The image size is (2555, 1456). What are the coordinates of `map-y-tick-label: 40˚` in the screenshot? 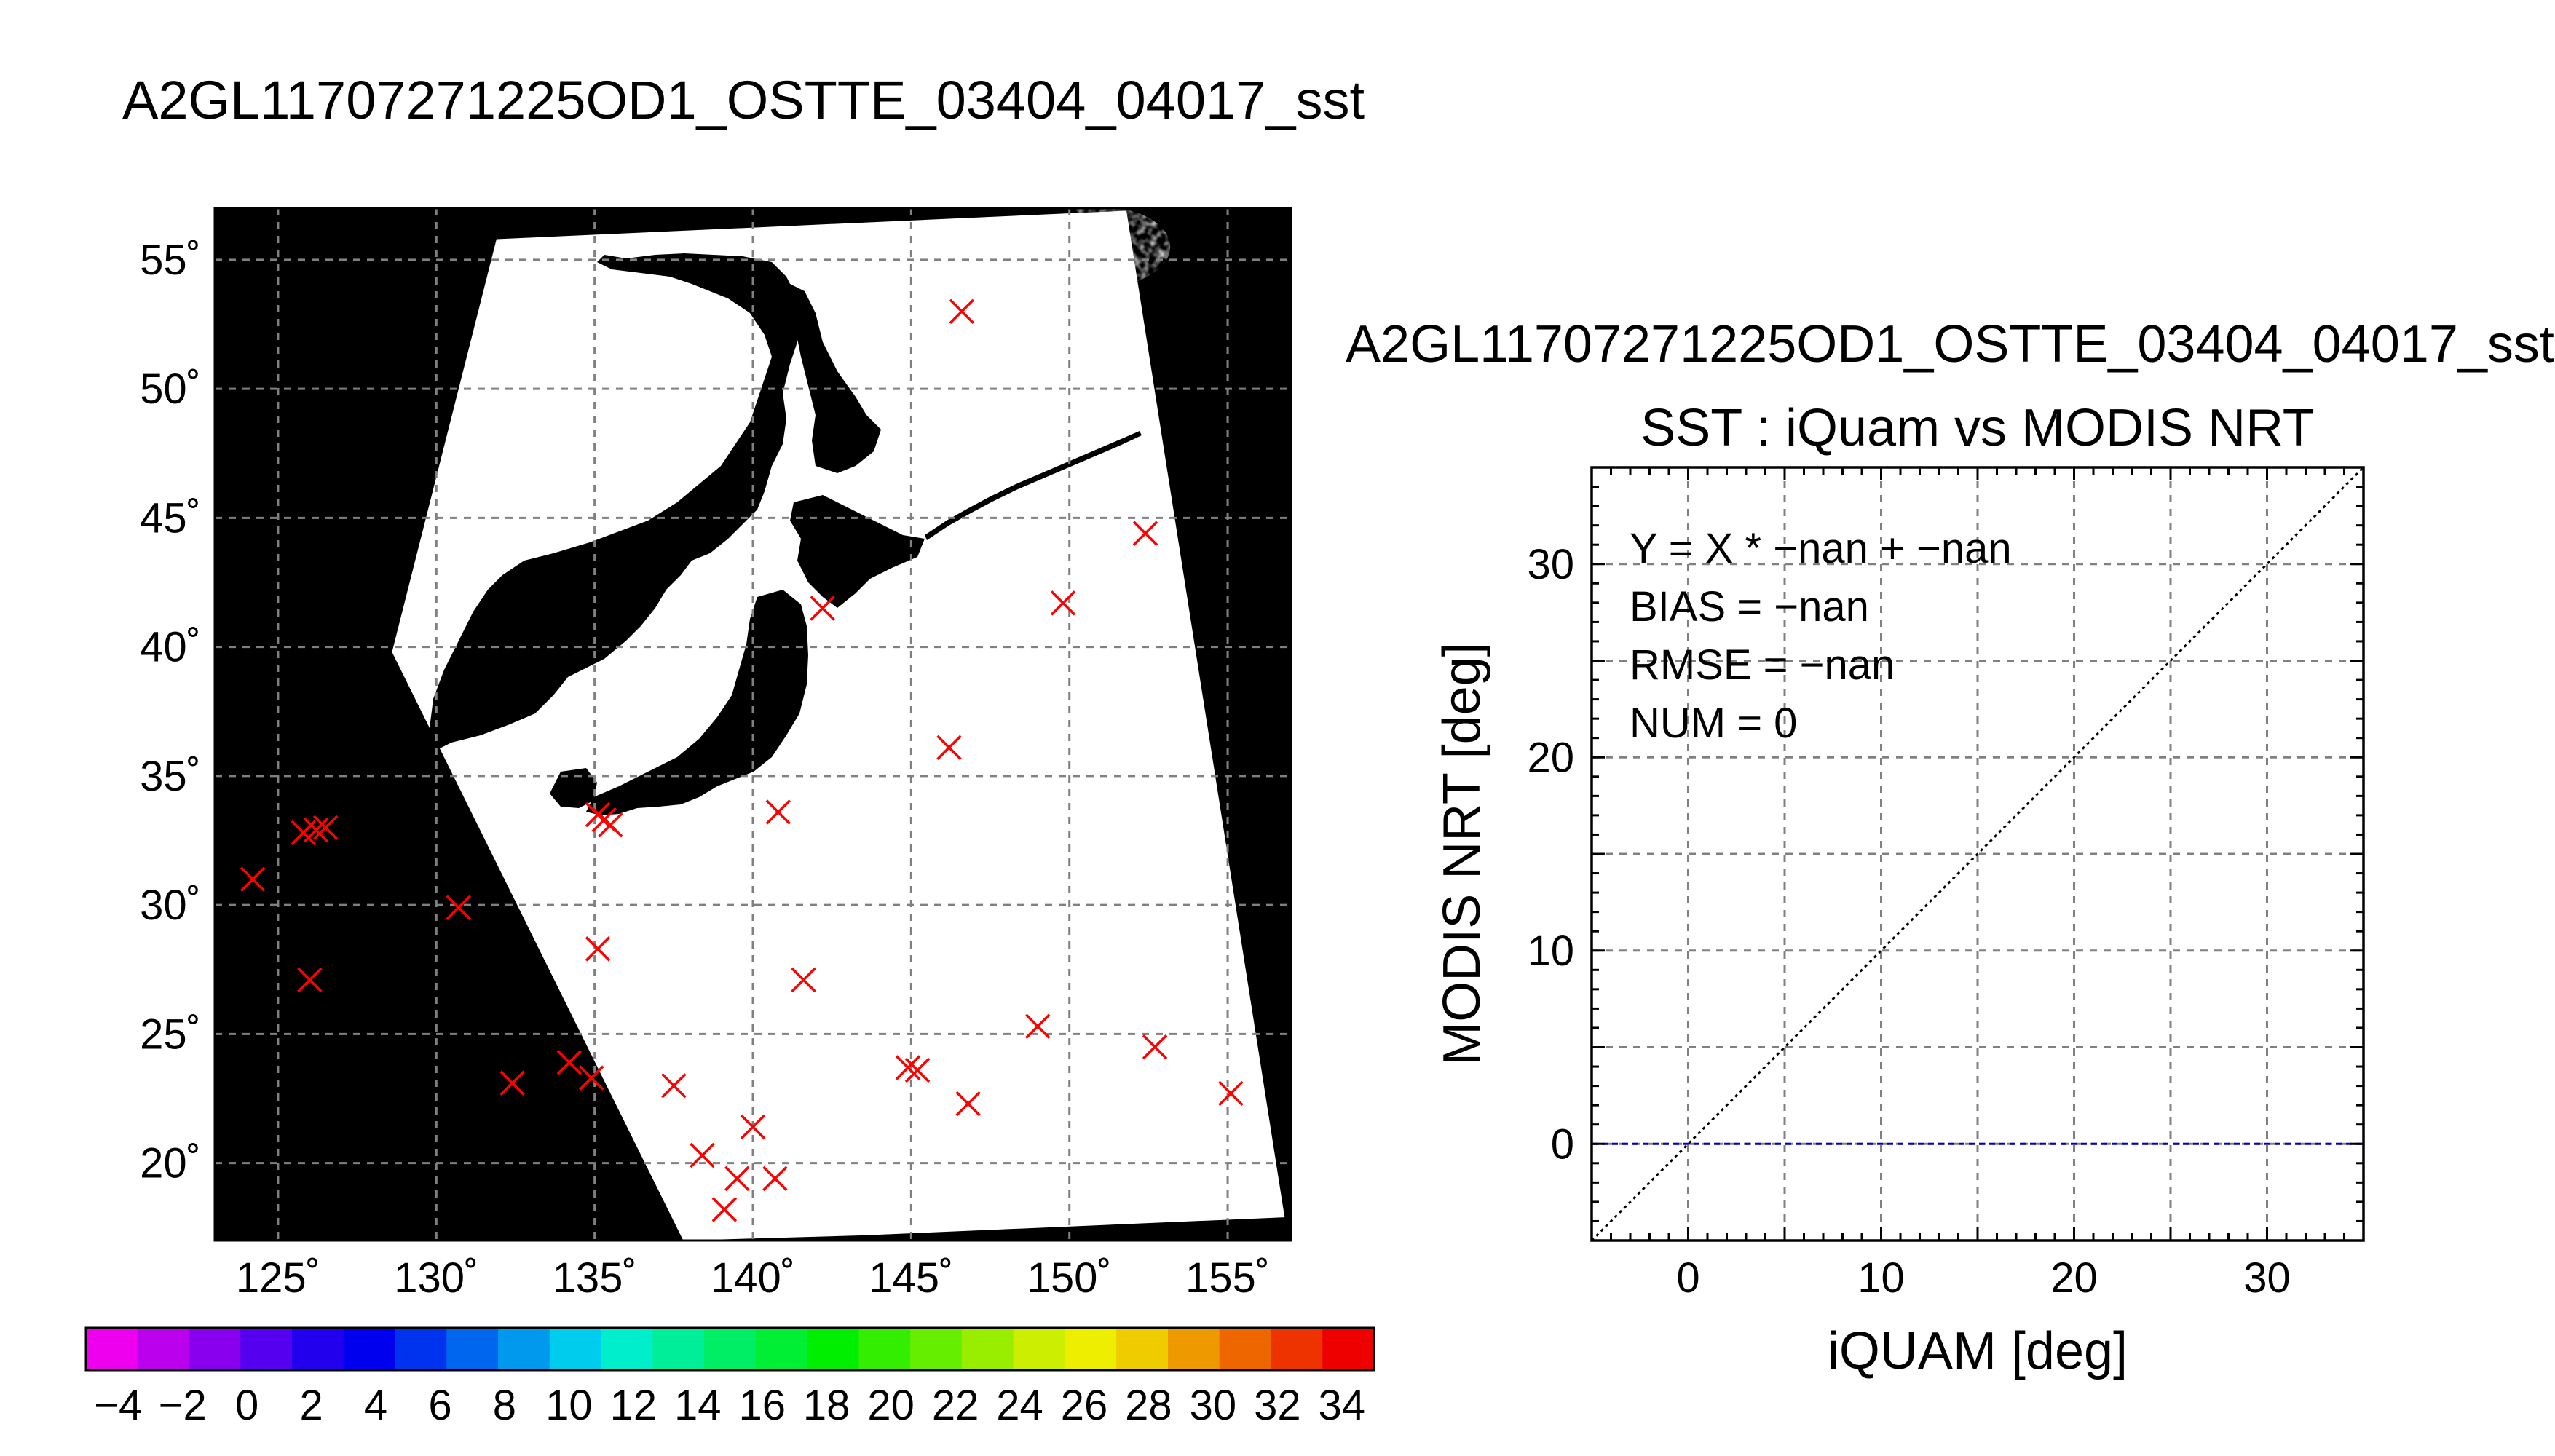 It's located at (170, 647).